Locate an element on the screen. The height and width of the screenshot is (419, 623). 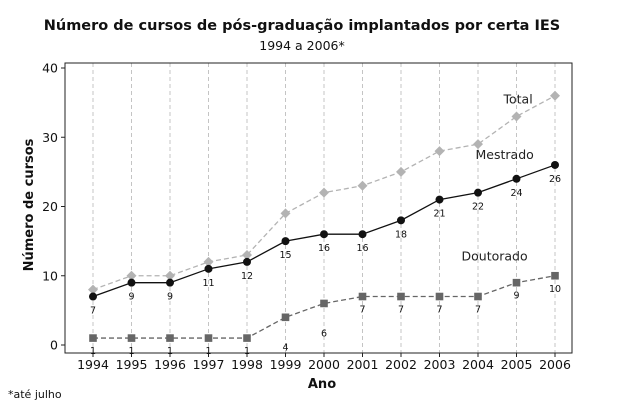
x-tick-label: 1998 is located at coordinates (247, 364).